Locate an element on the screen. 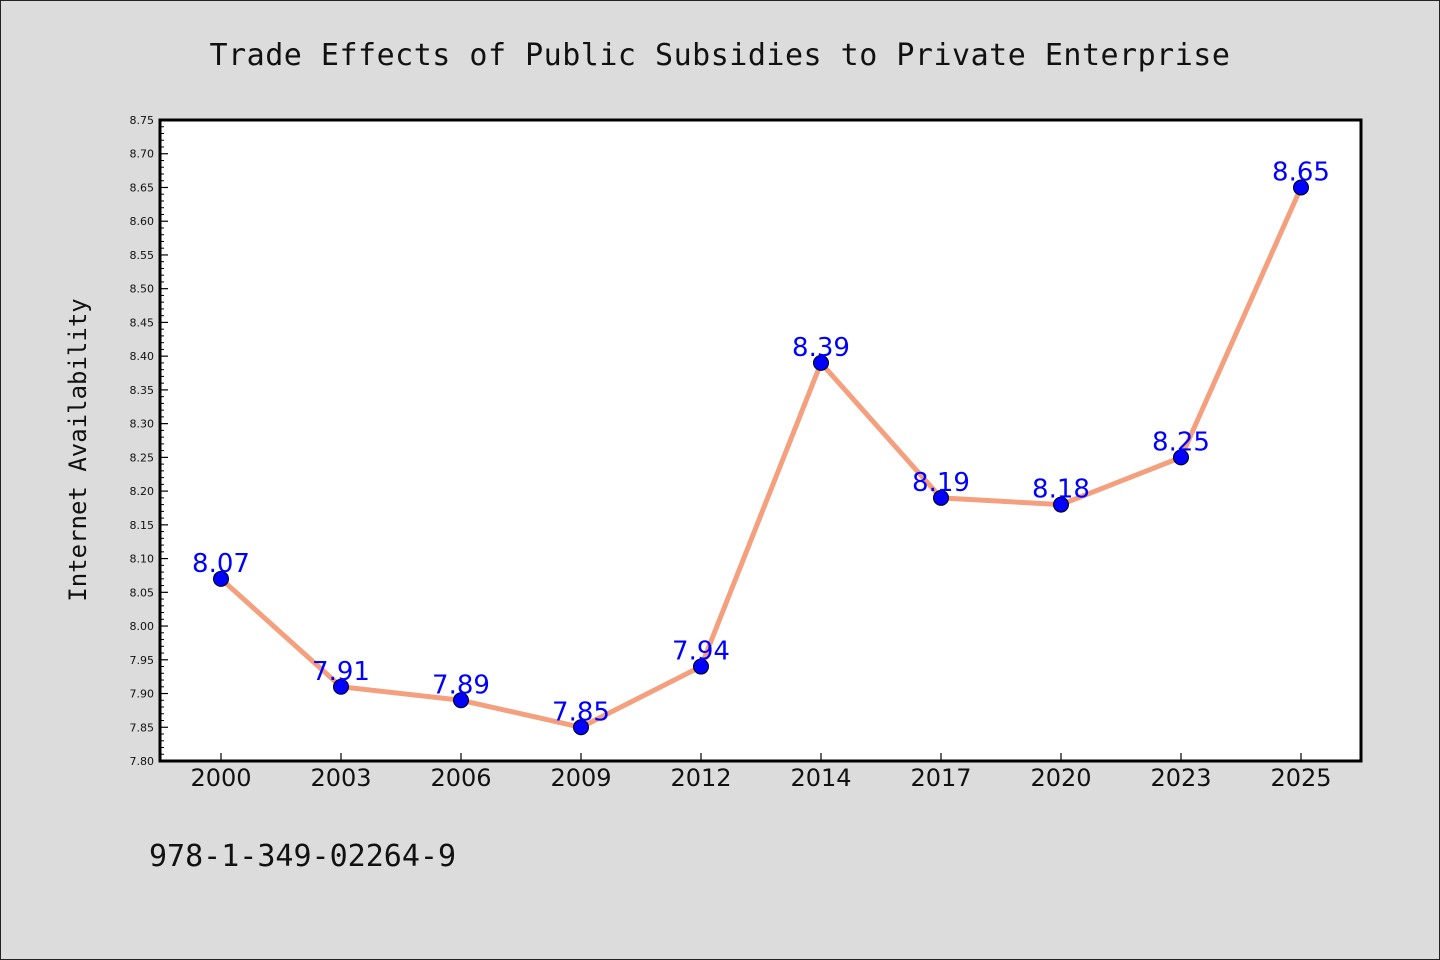 The width and height of the screenshot is (1440, 960). y-tick-label: 8.45 is located at coordinates (142, 322).